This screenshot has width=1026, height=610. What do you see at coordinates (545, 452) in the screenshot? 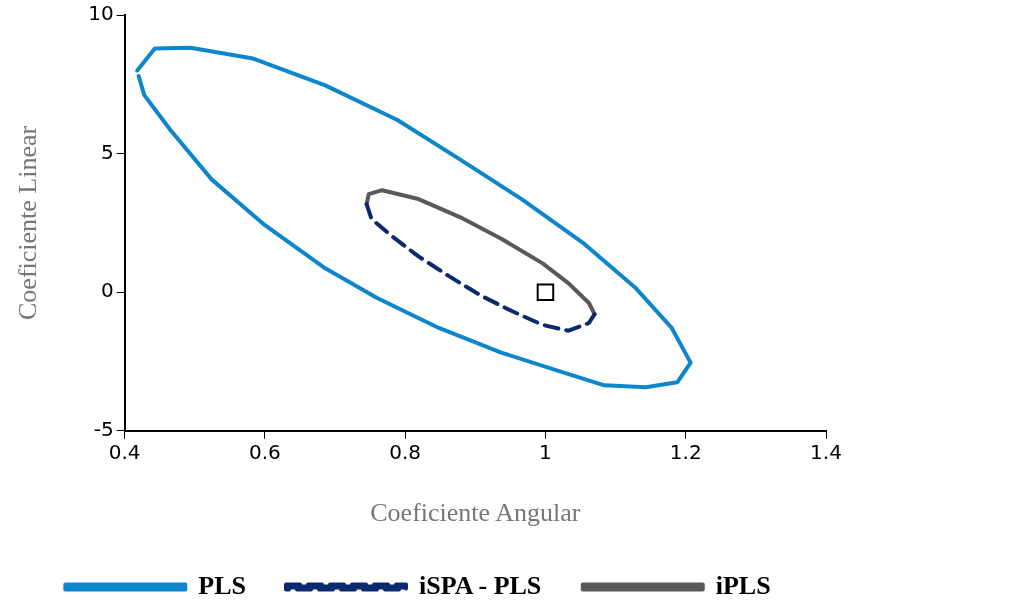
I see `x-tick-label: 1` at bounding box center [545, 452].